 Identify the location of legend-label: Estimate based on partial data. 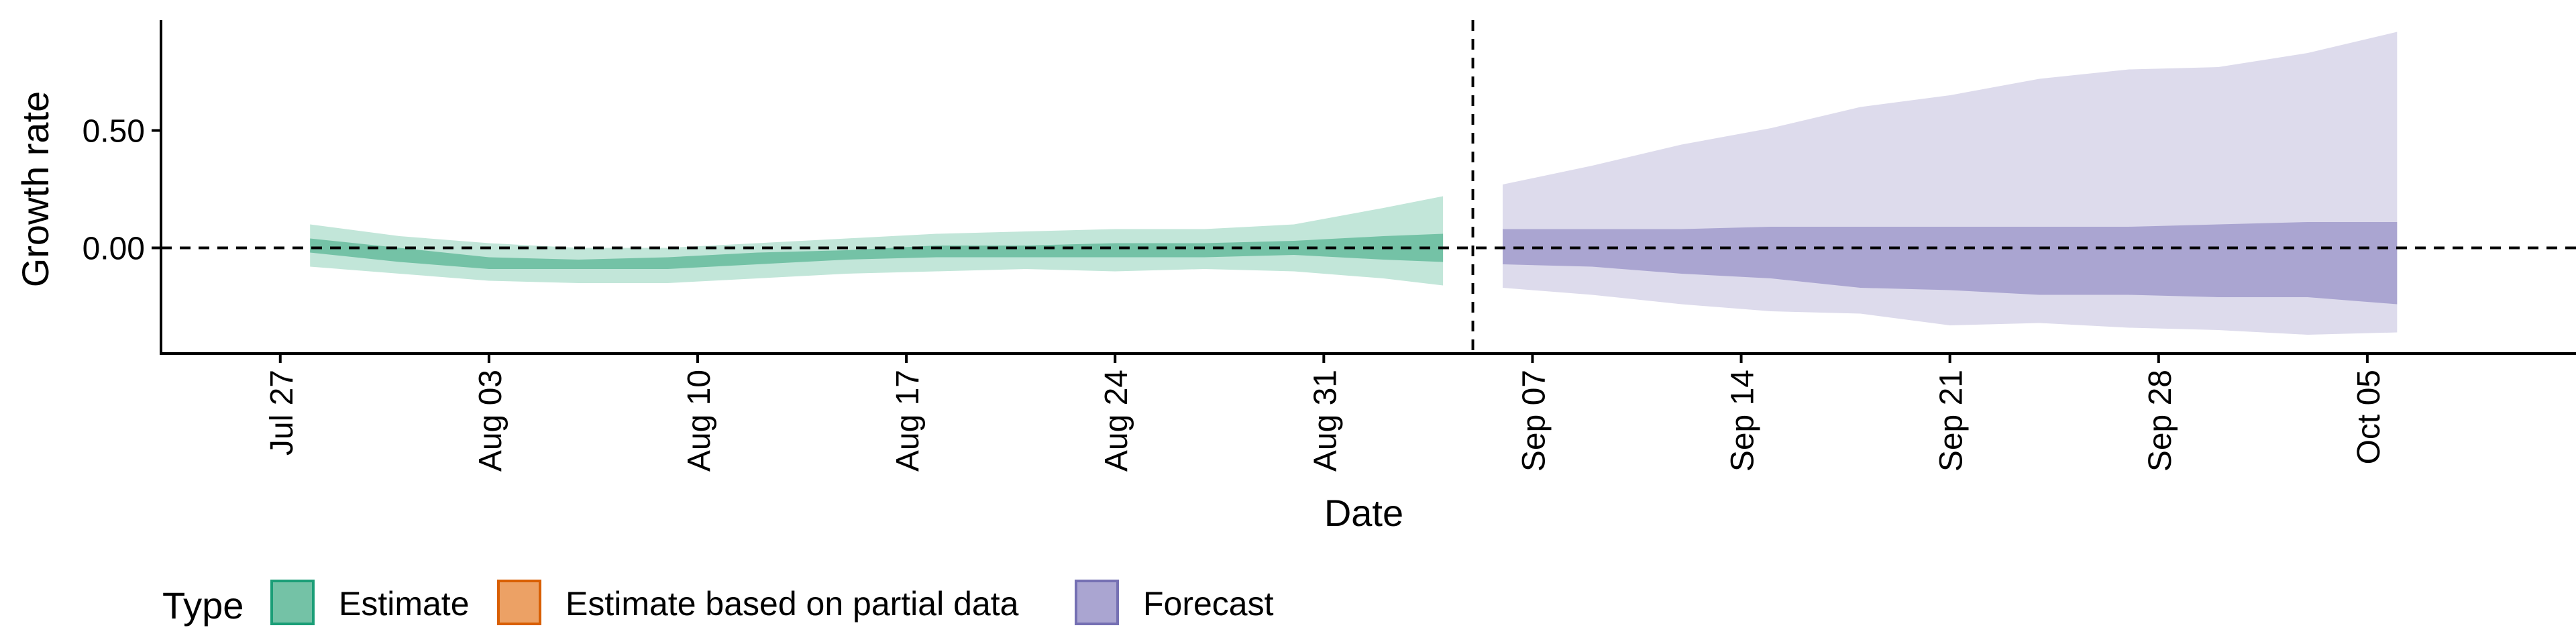
(792, 604).